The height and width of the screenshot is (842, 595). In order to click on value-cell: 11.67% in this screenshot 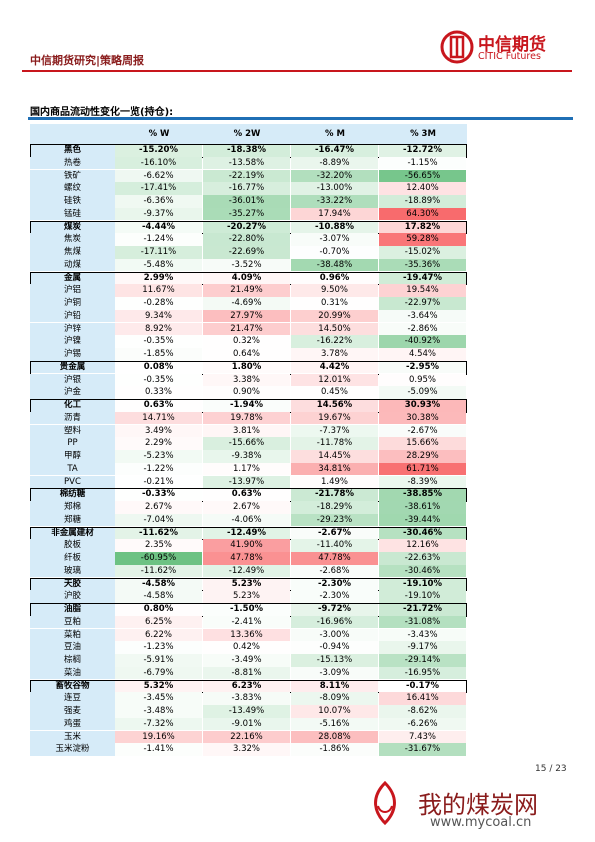, I will do `click(158, 290)`.